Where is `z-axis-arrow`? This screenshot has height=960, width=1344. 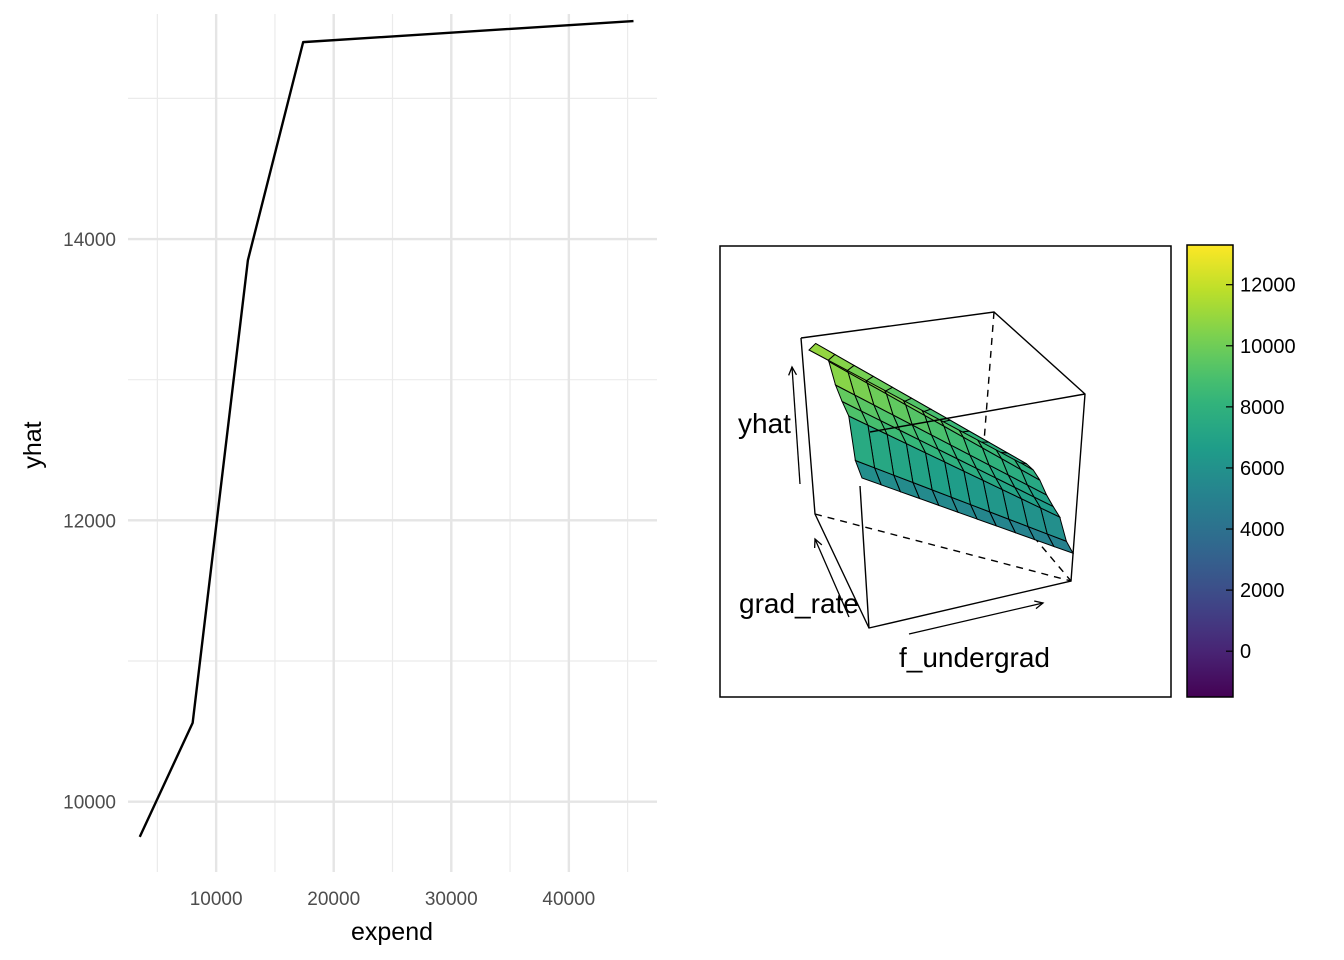
z-axis-arrow is located at coordinates (796, 425).